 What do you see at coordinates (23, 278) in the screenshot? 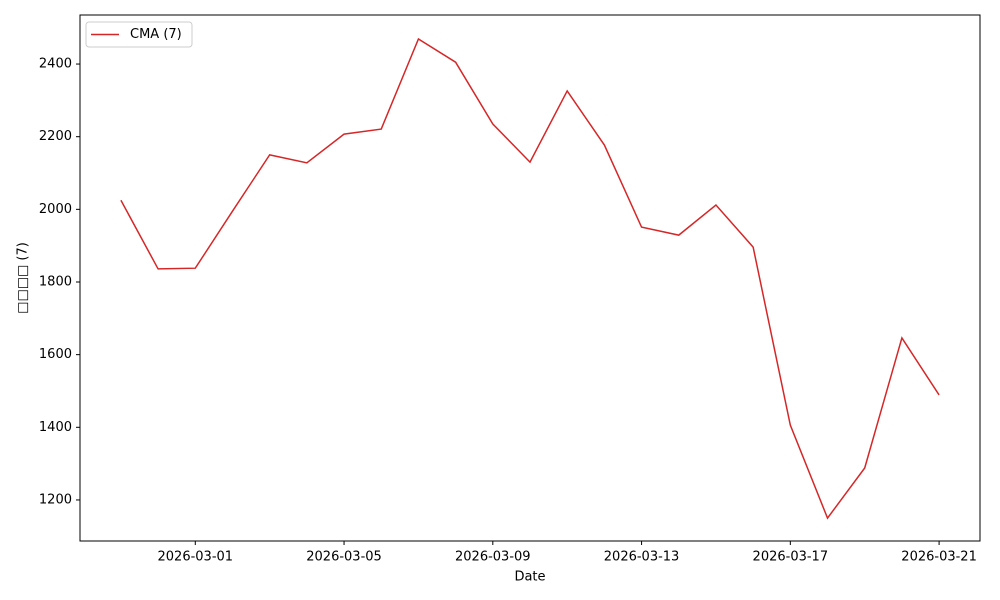
I see `y-axis-label: □□□□ (7)` at bounding box center [23, 278].